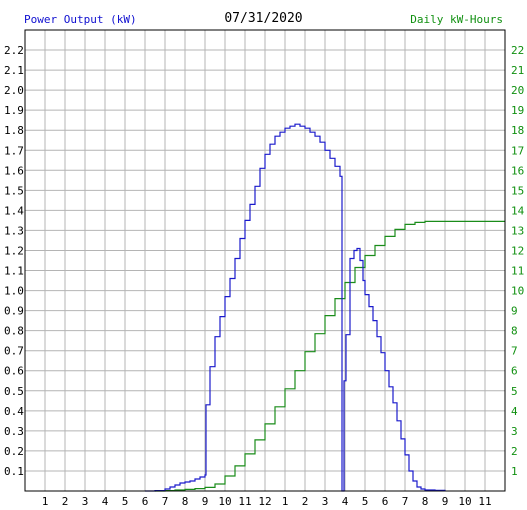  What do you see at coordinates (517, 170) in the screenshot?
I see `right-tick-label: 16` at bounding box center [517, 170].